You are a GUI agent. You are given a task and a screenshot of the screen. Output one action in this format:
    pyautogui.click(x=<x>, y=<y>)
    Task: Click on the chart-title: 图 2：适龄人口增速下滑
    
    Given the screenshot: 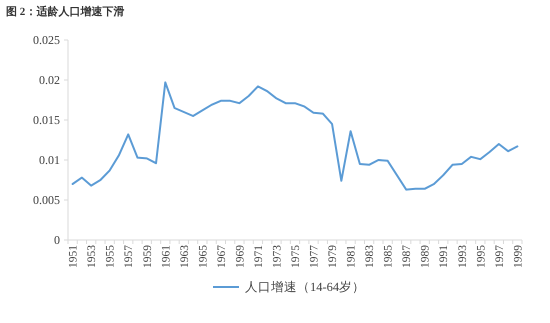 What is the action you would take?
    pyautogui.click(x=65, y=11)
    